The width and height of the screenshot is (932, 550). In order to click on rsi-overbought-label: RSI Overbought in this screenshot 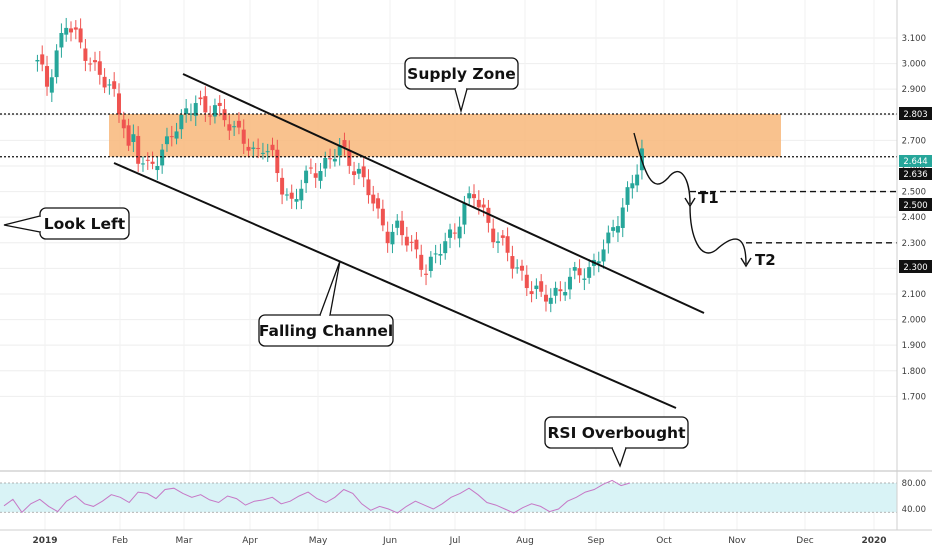, I will do `click(616, 433)`.